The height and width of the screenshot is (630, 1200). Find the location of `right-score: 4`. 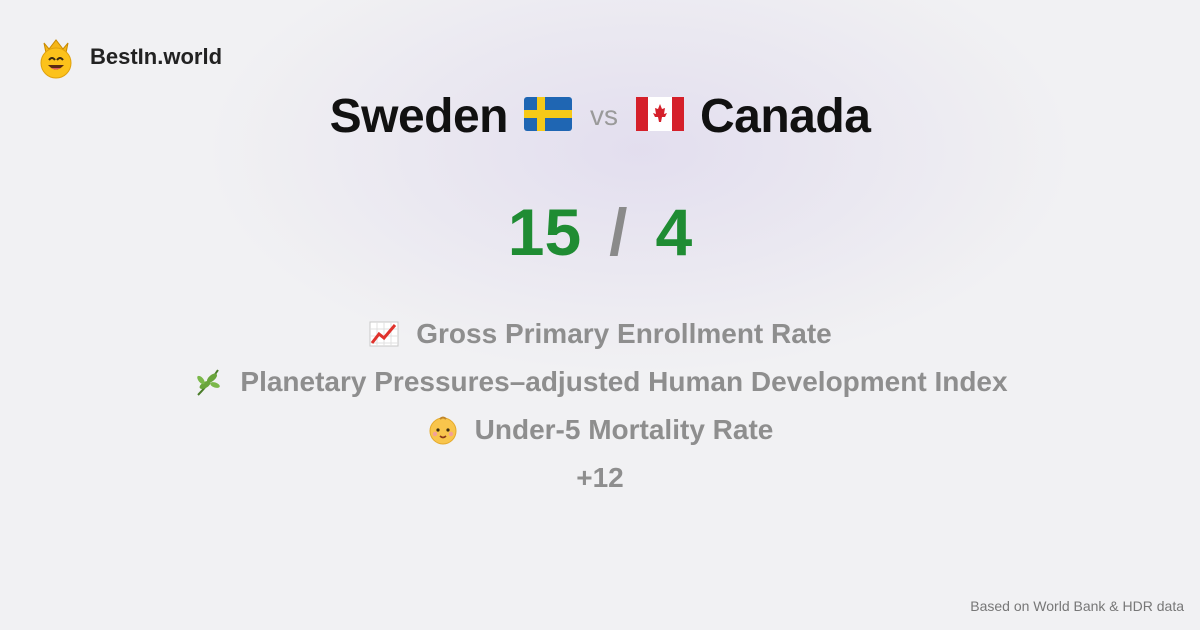

right-score: 4 is located at coordinates (674, 232).